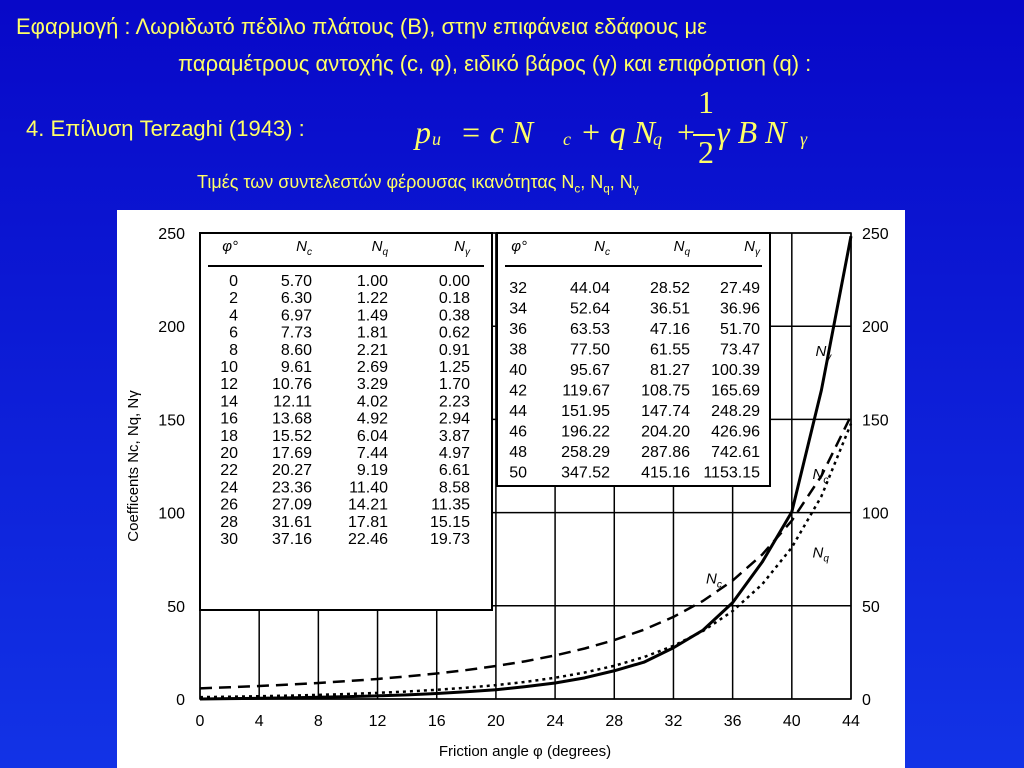 This screenshot has width=1024, height=768. I want to click on table-cell: 13.68, so click(292, 419).